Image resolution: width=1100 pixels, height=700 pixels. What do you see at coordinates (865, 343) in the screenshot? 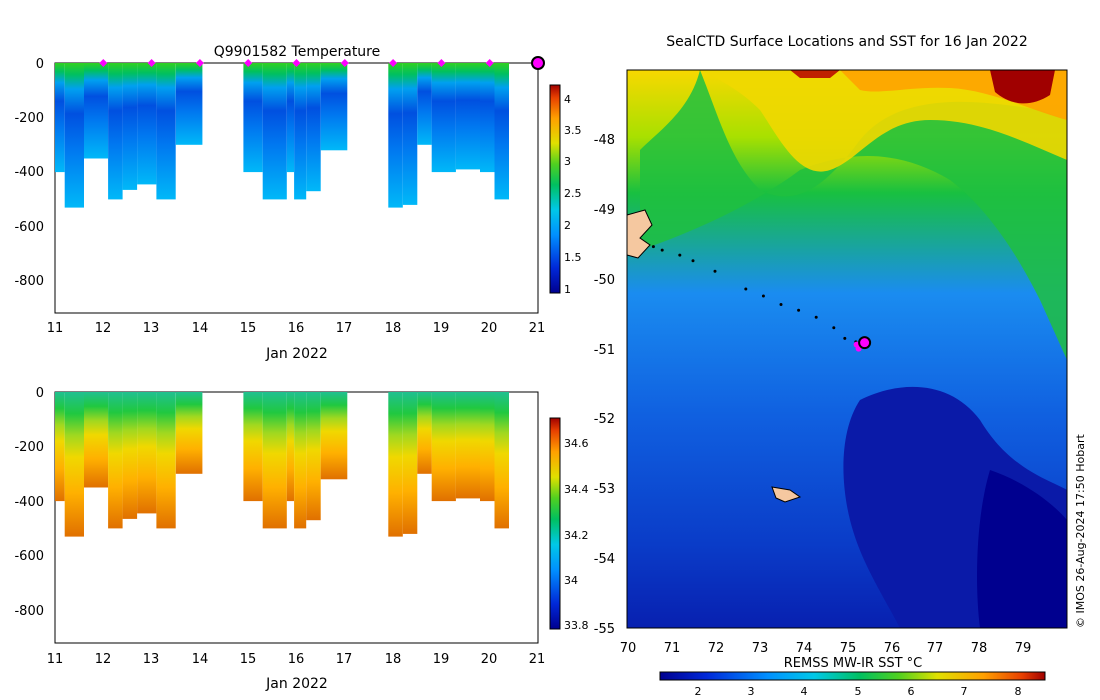
I see `current-position-marker` at bounding box center [865, 343].